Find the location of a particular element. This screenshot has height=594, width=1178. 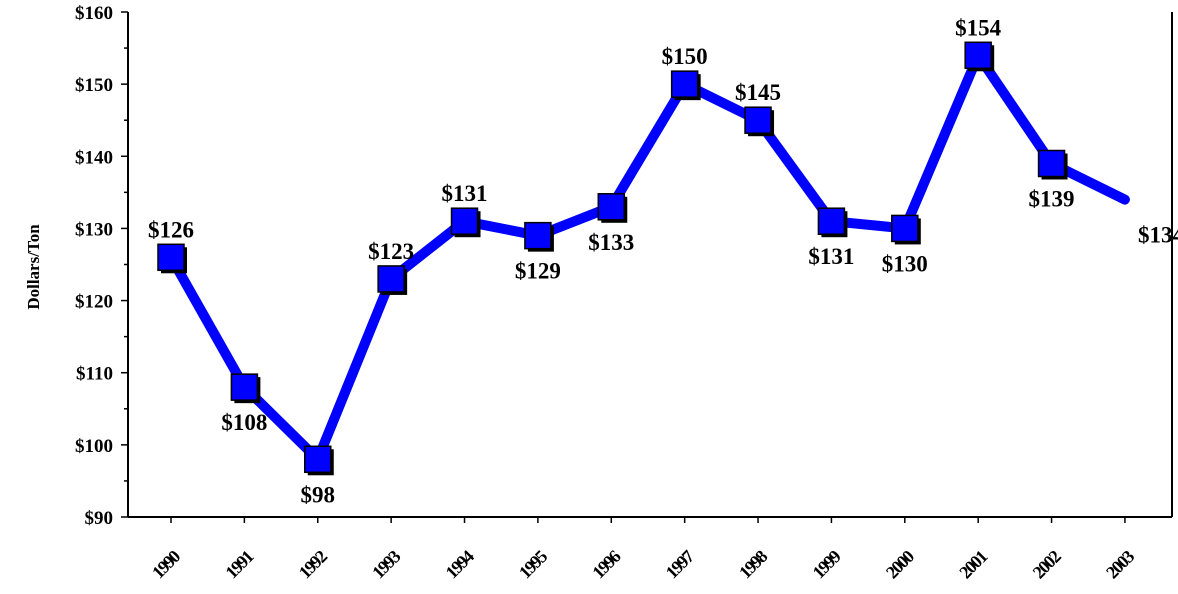

x-tick-label: 1991 is located at coordinates (239, 564).